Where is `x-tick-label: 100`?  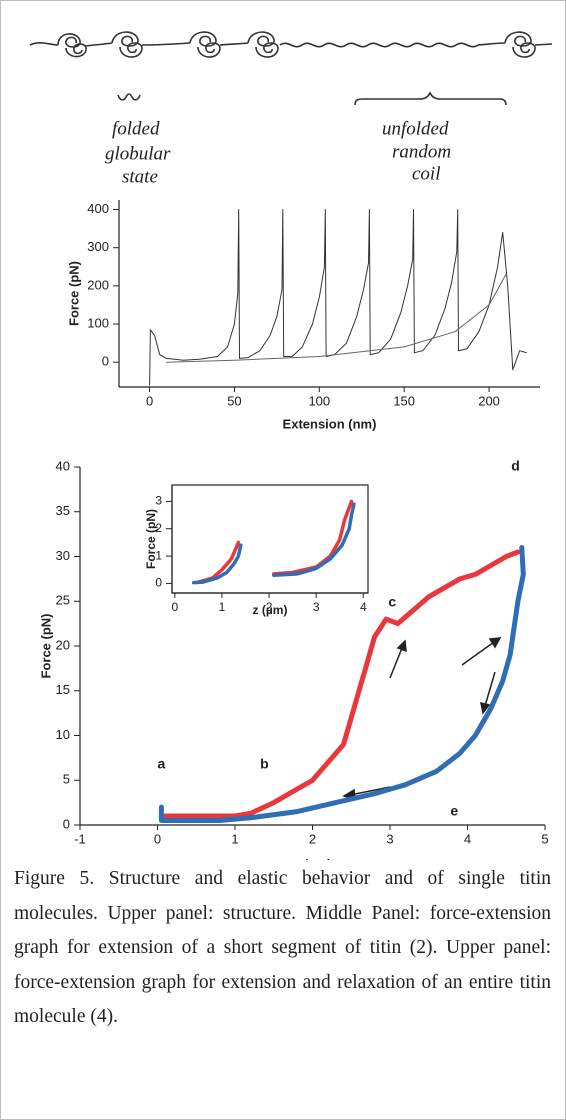 x-tick-label: 100 is located at coordinates (319, 400).